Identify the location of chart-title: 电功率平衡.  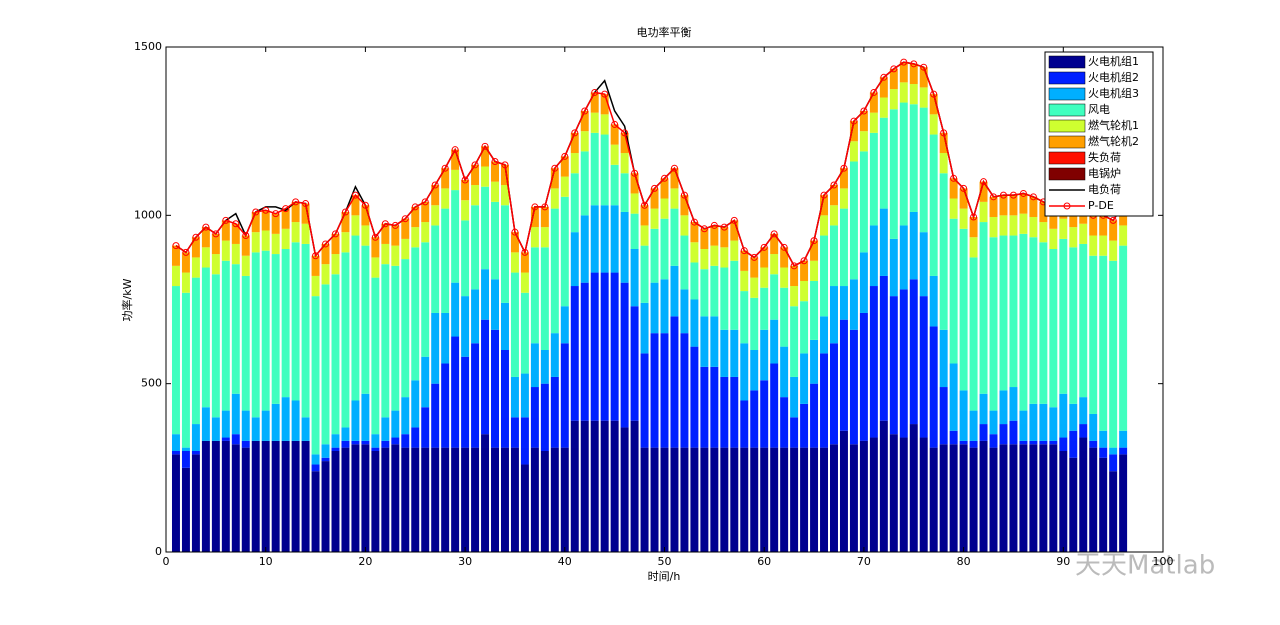
(664, 32).